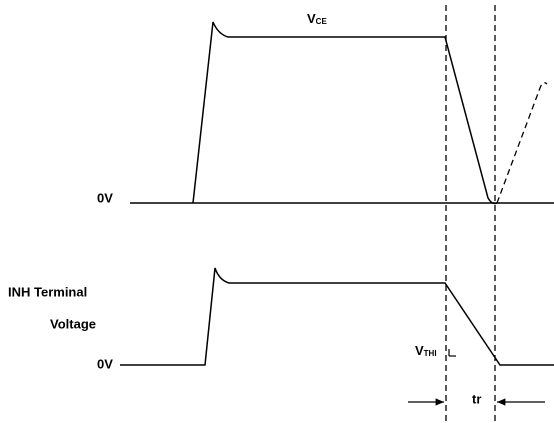  I want to click on interval-label: tr, so click(476, 398).